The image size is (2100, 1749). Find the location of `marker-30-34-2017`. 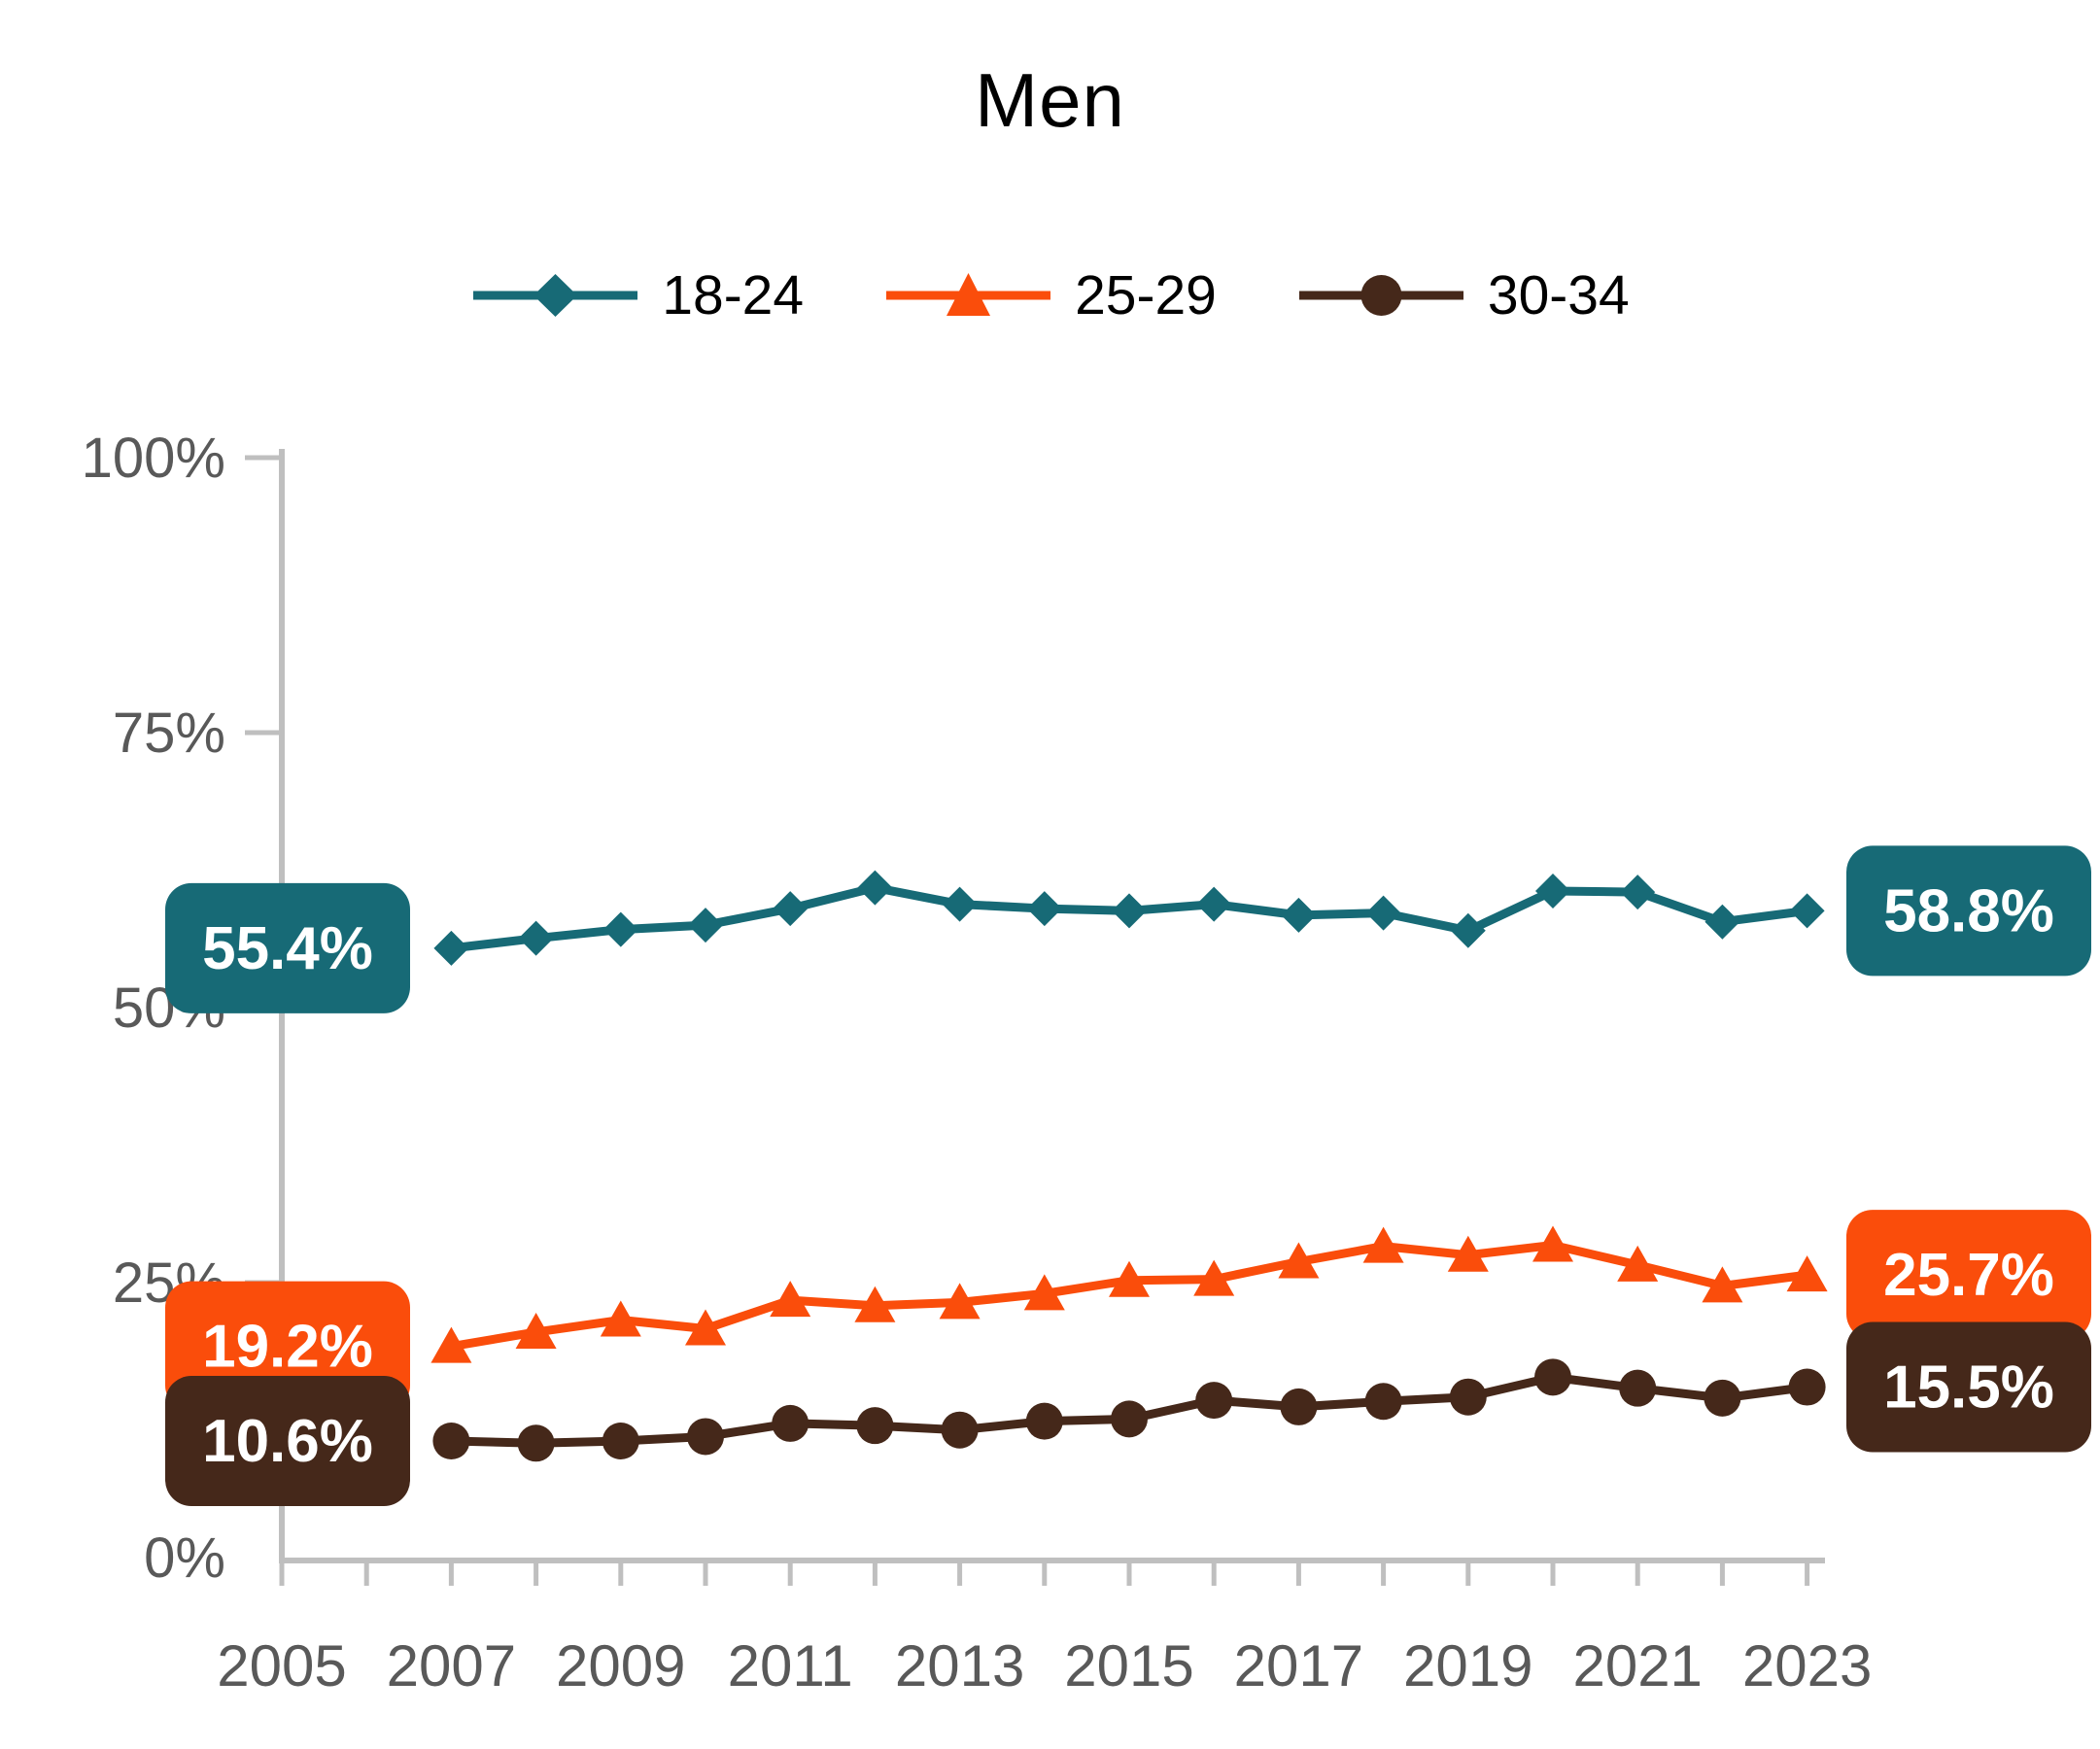

marker-30-34-2017 is located at coordinates (1299, 1406).